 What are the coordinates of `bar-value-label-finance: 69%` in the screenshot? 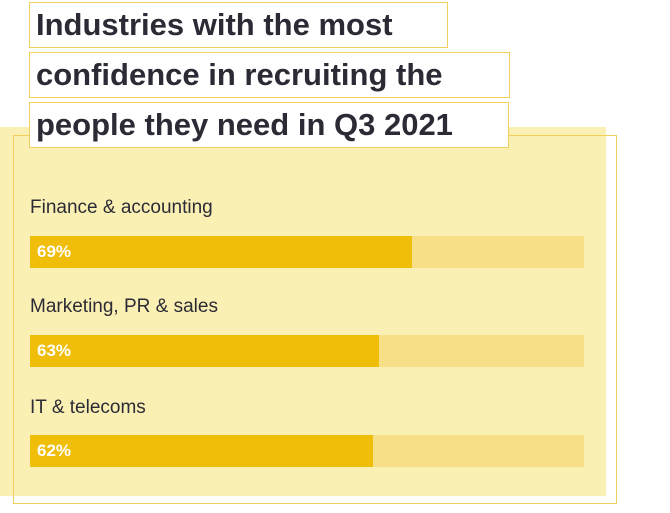 It's located at (54, 251).